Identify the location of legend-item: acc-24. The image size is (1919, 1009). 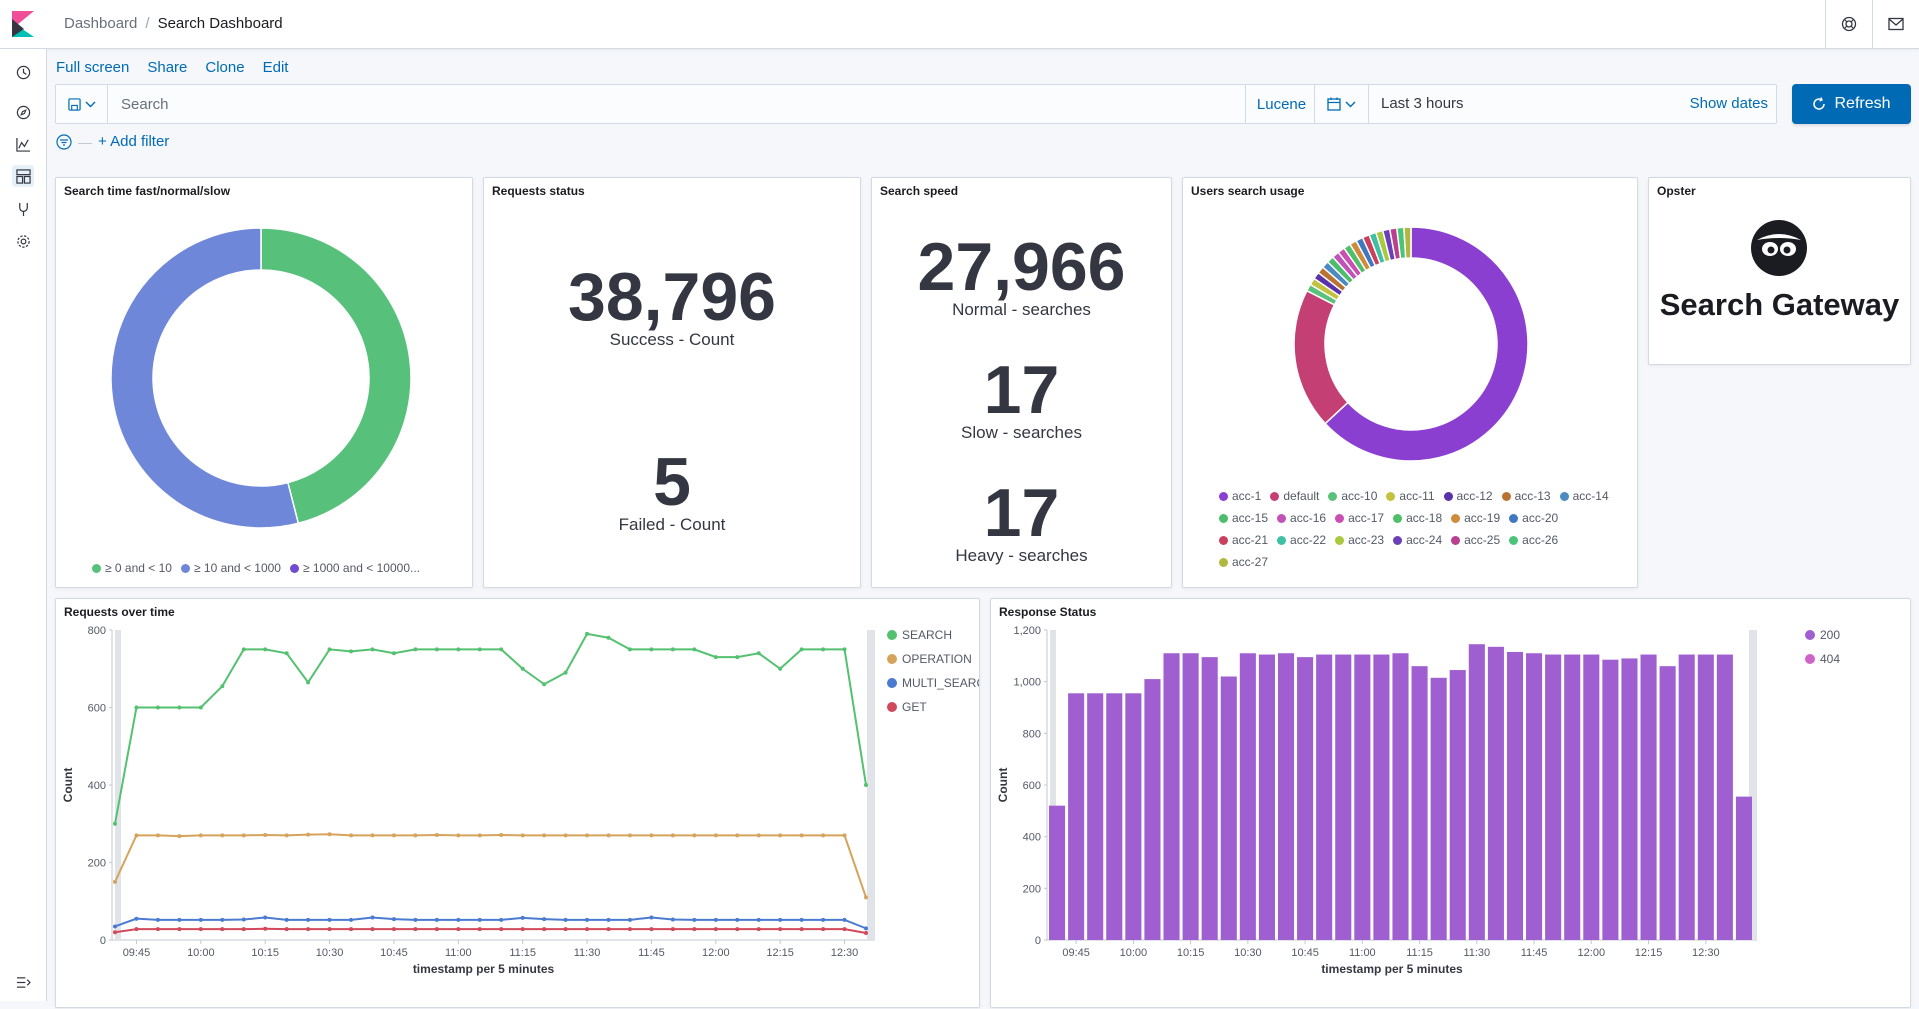
(1417, 540).